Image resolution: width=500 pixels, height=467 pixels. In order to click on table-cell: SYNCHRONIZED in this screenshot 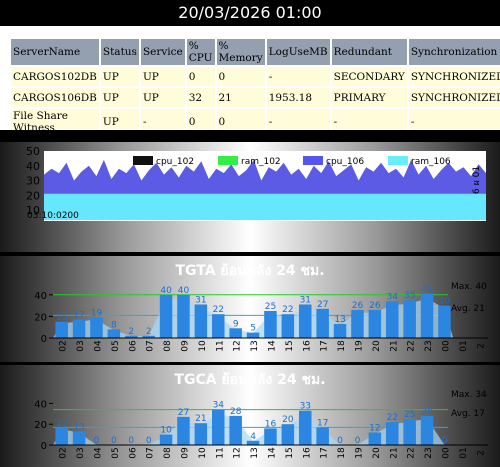, I will do `click(454, 97)`.